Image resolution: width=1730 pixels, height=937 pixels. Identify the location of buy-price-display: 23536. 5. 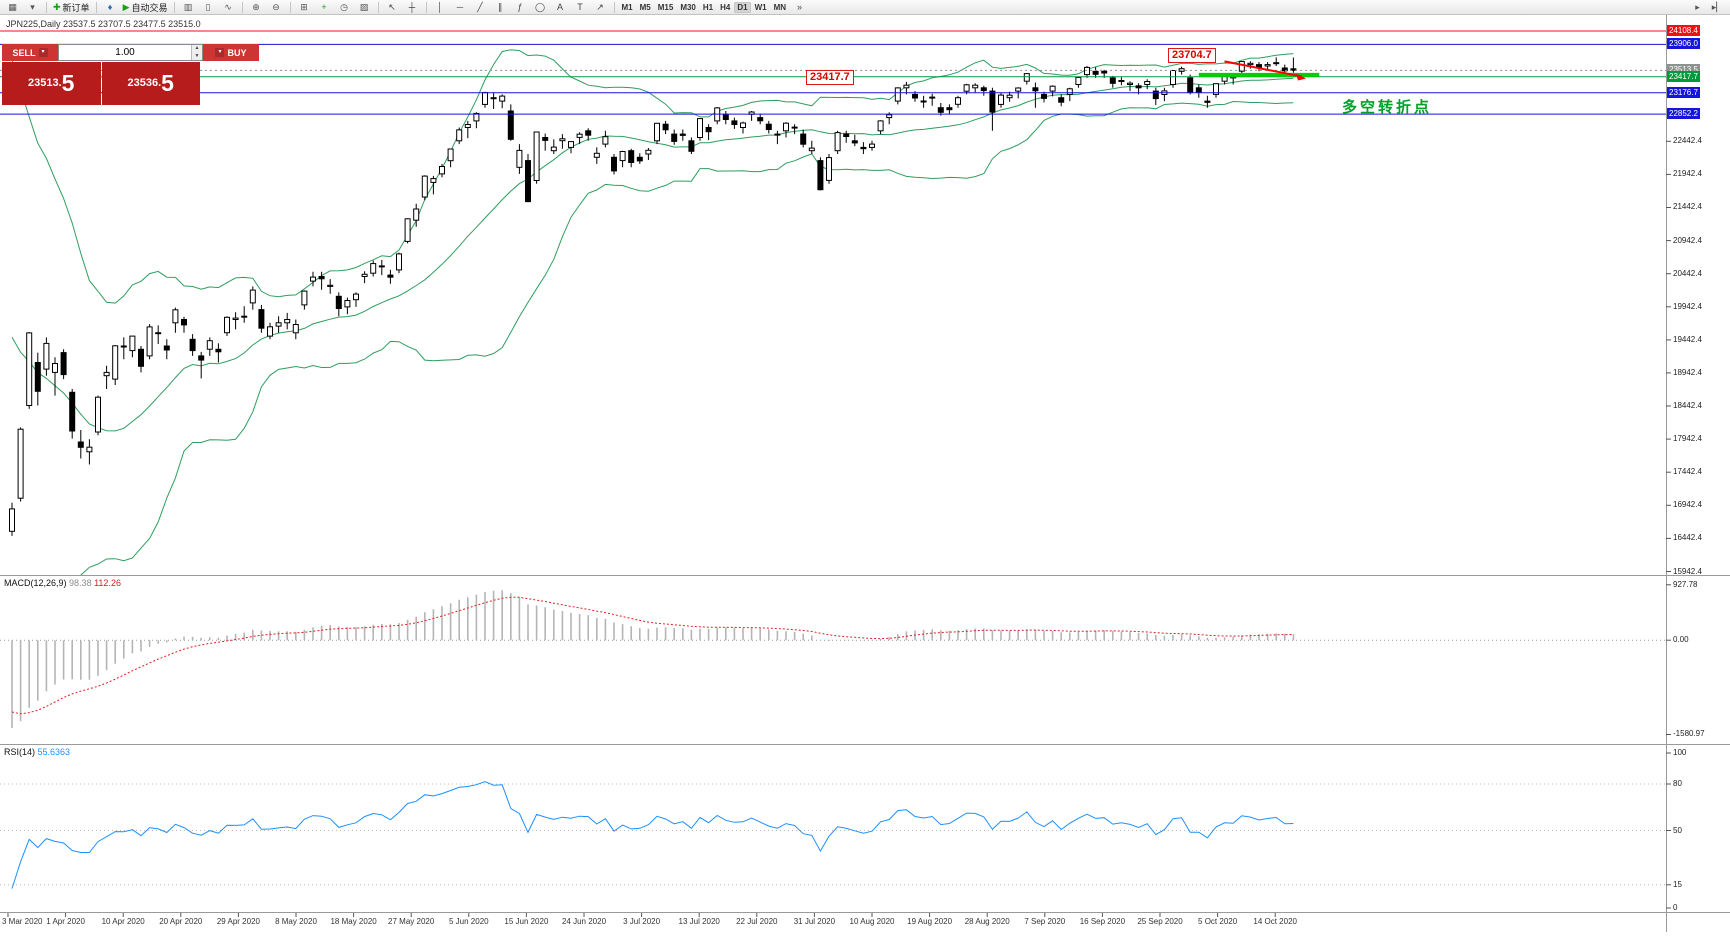
(150, 83).